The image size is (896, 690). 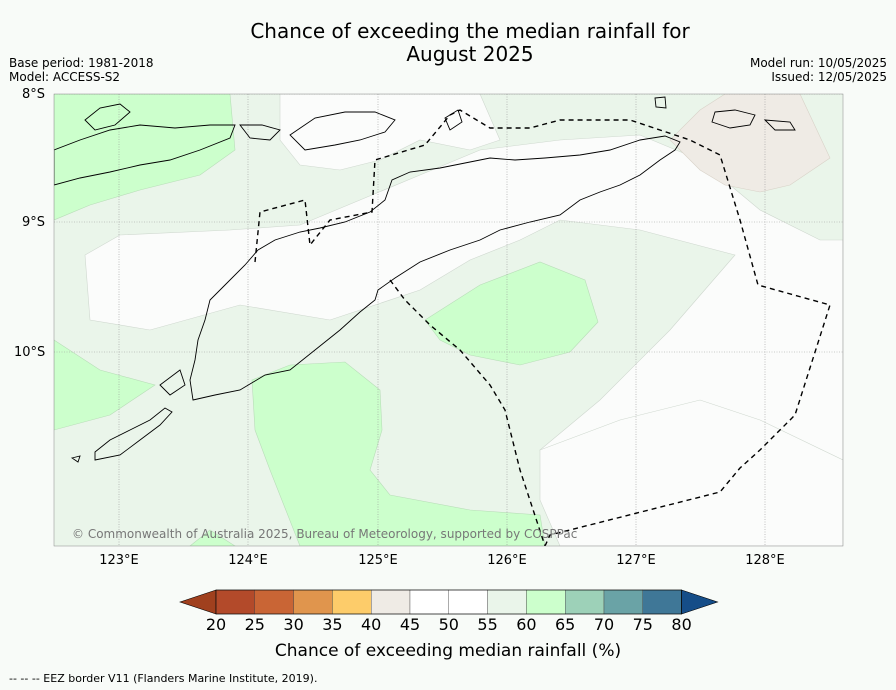 I want to click on lon-label-123e: 123°E, so click(x=119, y=560).